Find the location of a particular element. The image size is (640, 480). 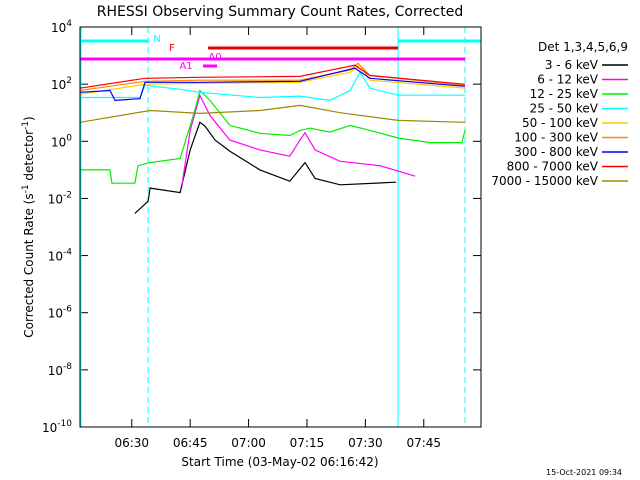

y-tick-label: 10⁻² is located at coordinates (60, 198).